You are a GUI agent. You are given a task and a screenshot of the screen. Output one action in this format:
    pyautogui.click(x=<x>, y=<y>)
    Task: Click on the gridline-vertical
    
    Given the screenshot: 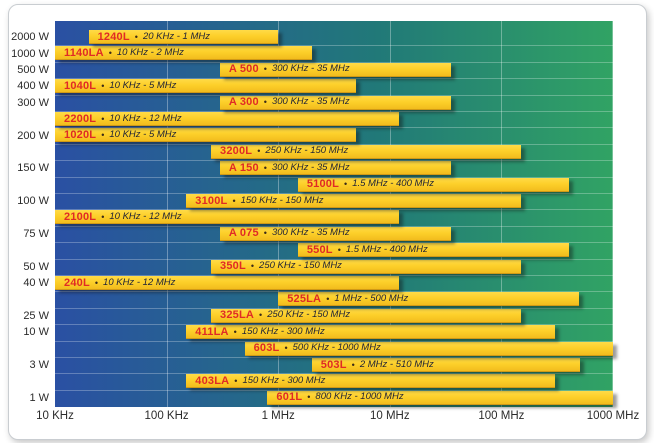 What is the action you would take?
    pyautogui.click(x=612, y=214)
    